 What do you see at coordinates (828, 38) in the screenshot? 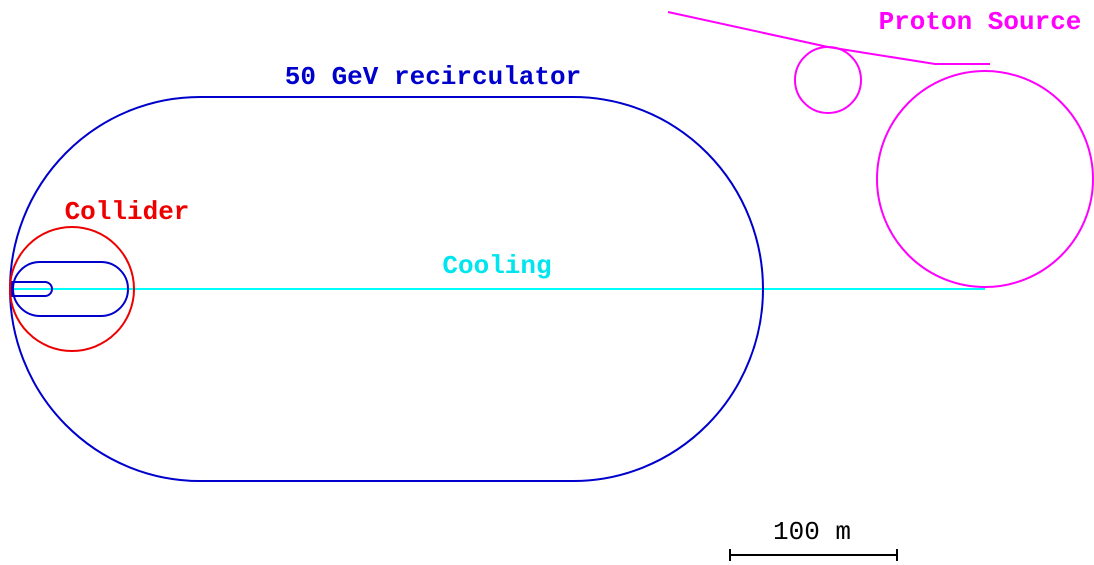
I see `proton-line` at bounding box center [828, 38].